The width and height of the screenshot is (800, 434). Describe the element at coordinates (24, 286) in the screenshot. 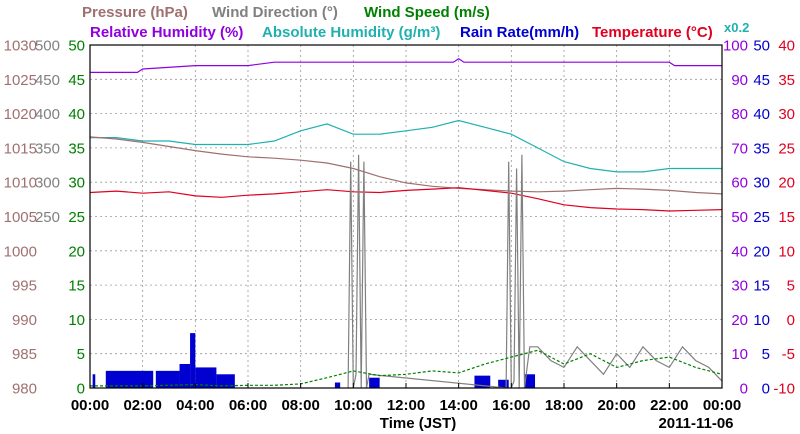

I see `pressure-tick-label: 995` at that location.